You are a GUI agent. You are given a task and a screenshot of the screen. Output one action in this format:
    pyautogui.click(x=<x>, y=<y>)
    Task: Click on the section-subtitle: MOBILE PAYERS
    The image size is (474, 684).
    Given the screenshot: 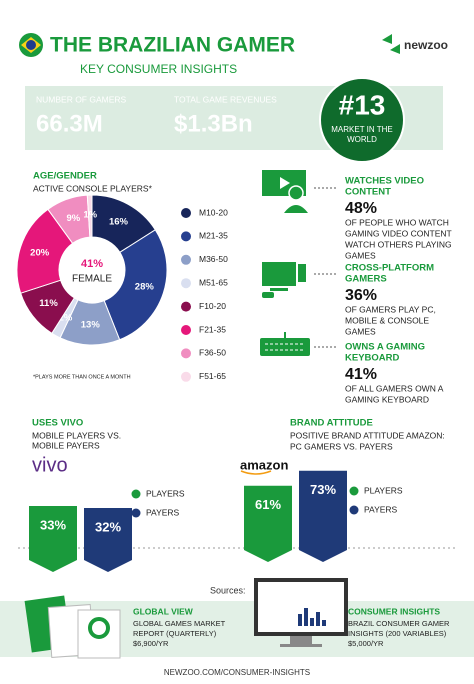 What is the action you would take?
    pyautogui.click(x=66, y=445)
    